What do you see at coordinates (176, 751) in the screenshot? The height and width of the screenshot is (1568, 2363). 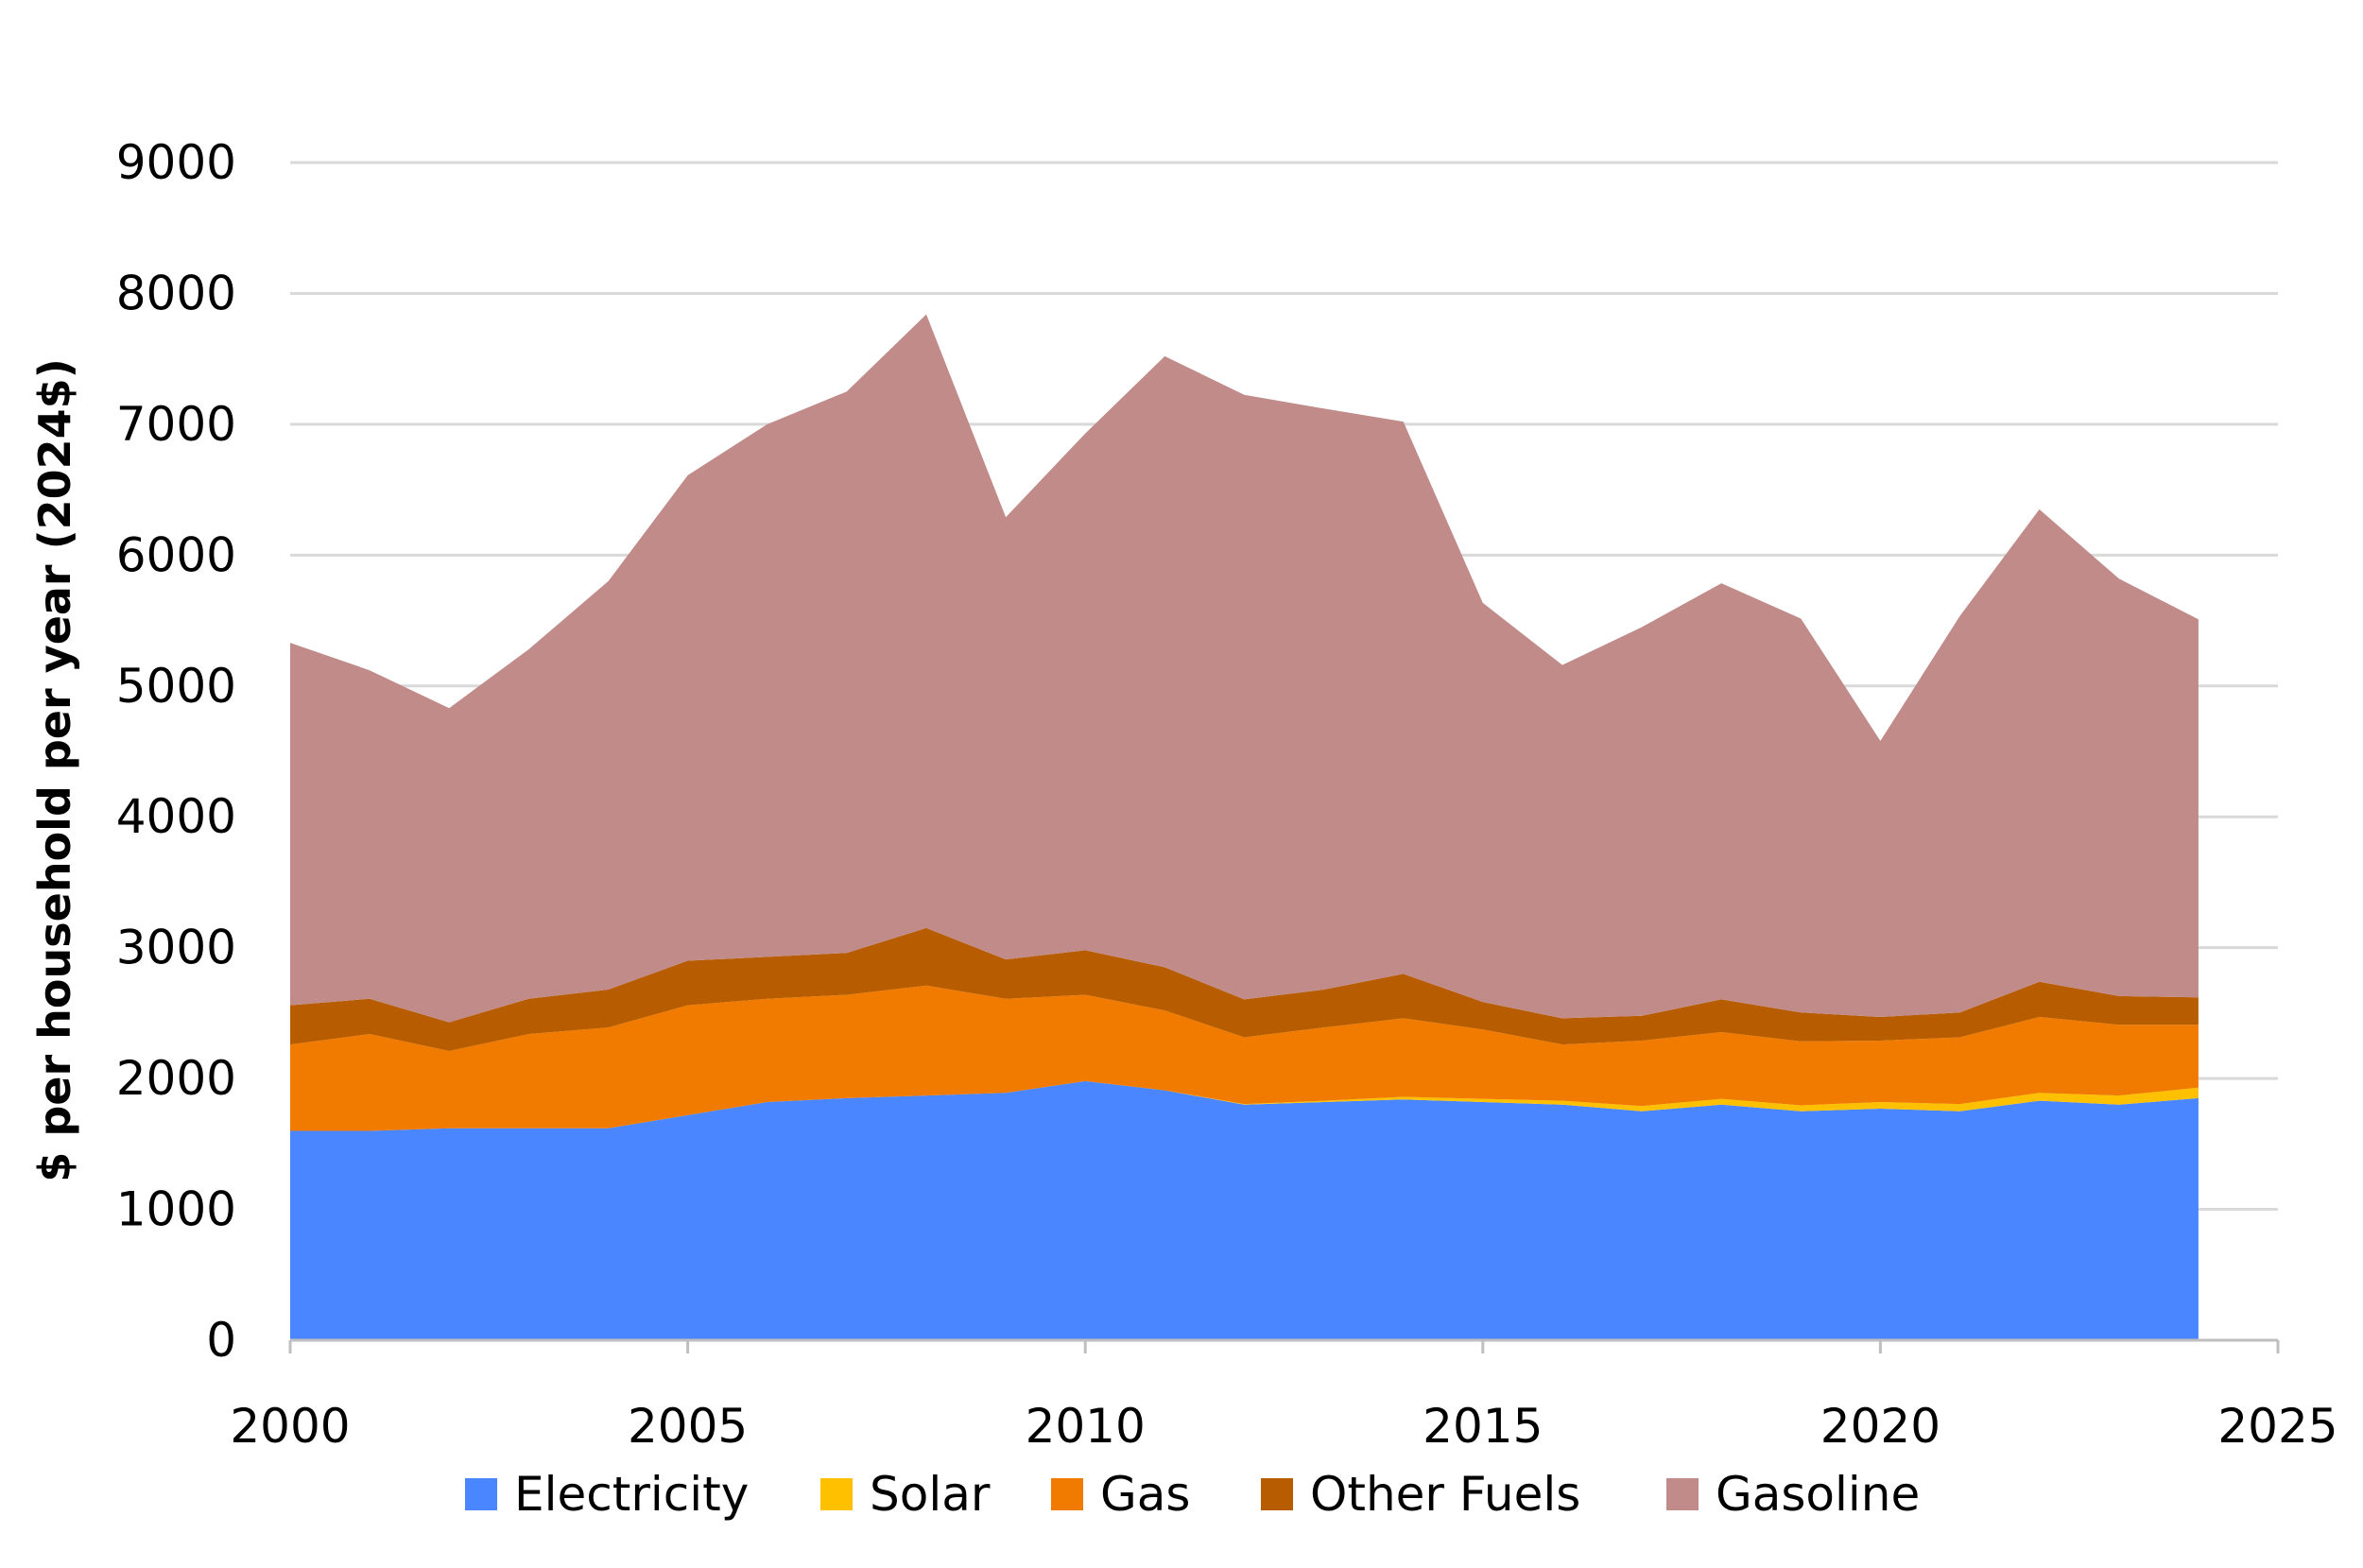 I see `y-tick-labels: 0 1000 2000 3000 4000 5000 6000 7000 8000 9000` at bounding box center [176, 751].